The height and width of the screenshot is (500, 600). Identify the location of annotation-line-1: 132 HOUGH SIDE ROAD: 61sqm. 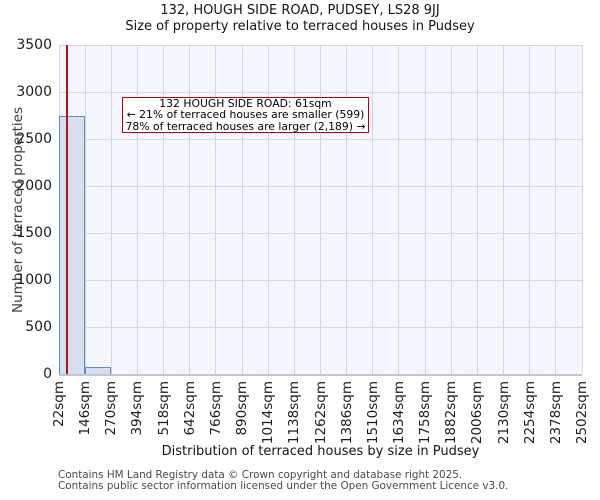
(245, 103).